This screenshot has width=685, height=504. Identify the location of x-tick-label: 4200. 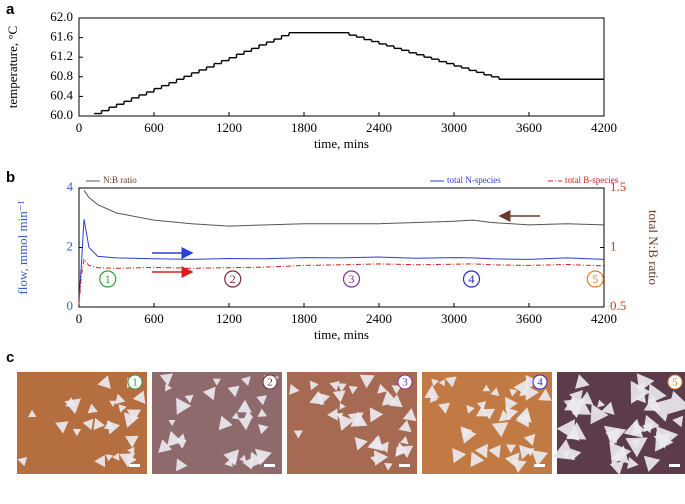
(604, 318).